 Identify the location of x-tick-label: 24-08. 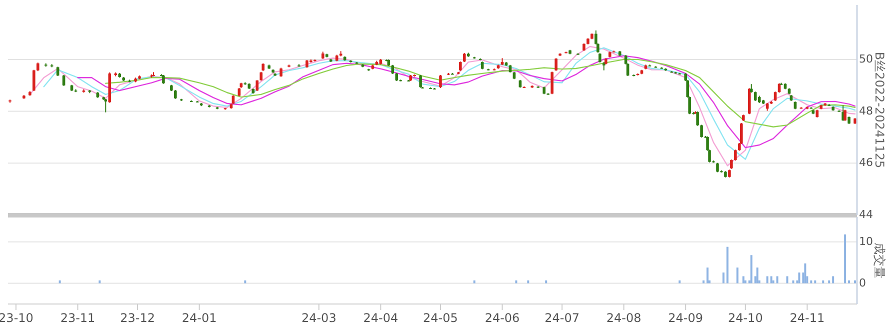
(624, 318).